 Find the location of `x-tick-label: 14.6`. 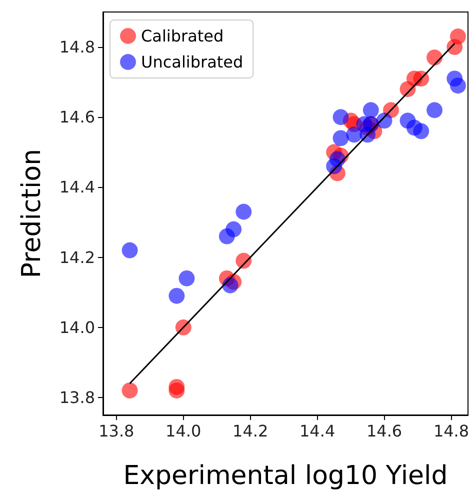

x-tick-label: 14.6 is located at coordinates (384, 431).